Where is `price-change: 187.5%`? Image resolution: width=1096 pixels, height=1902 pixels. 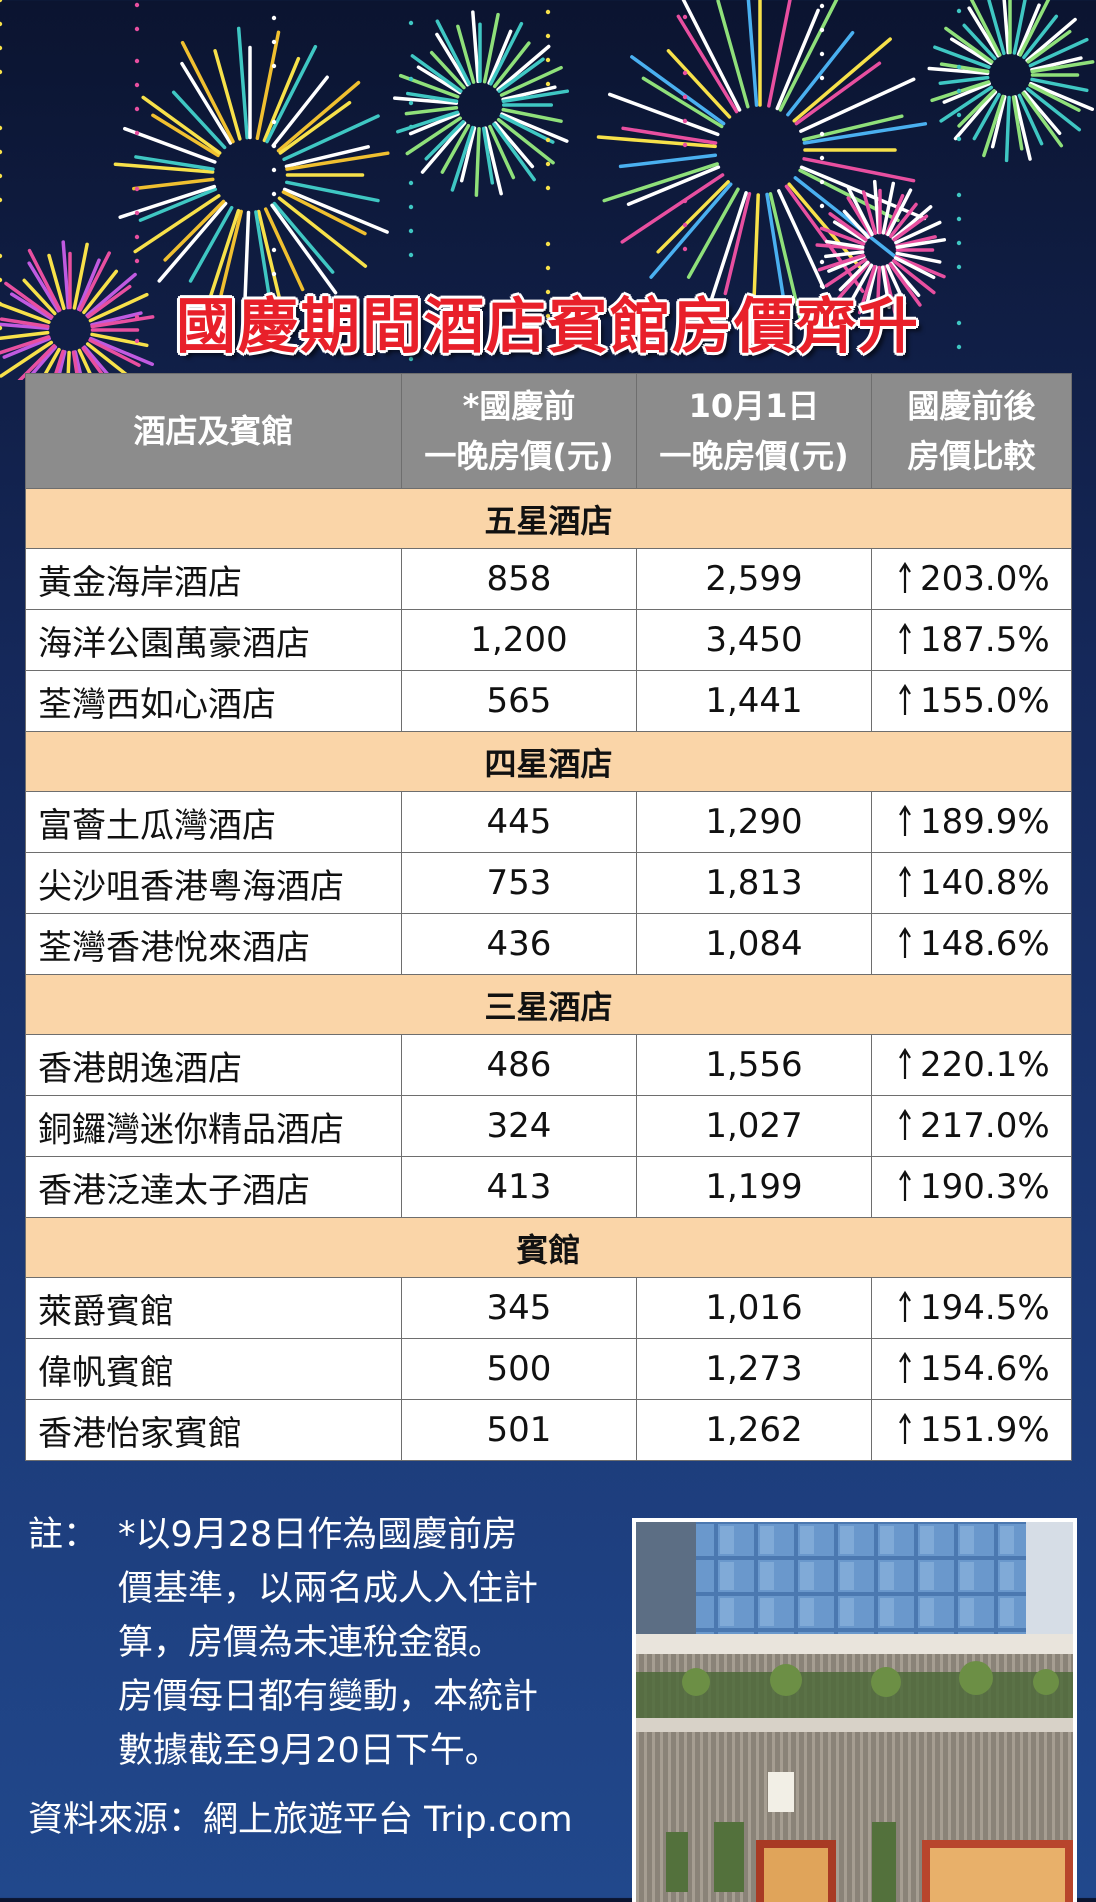 price-change: 187.5% is located at coordinates (971, 640).